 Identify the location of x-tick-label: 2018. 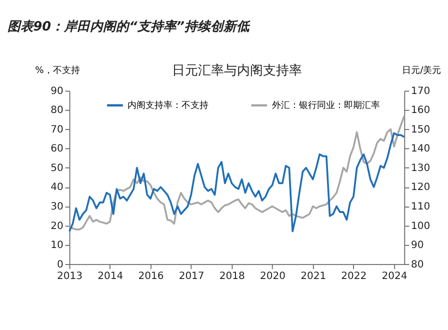
(232, 276).